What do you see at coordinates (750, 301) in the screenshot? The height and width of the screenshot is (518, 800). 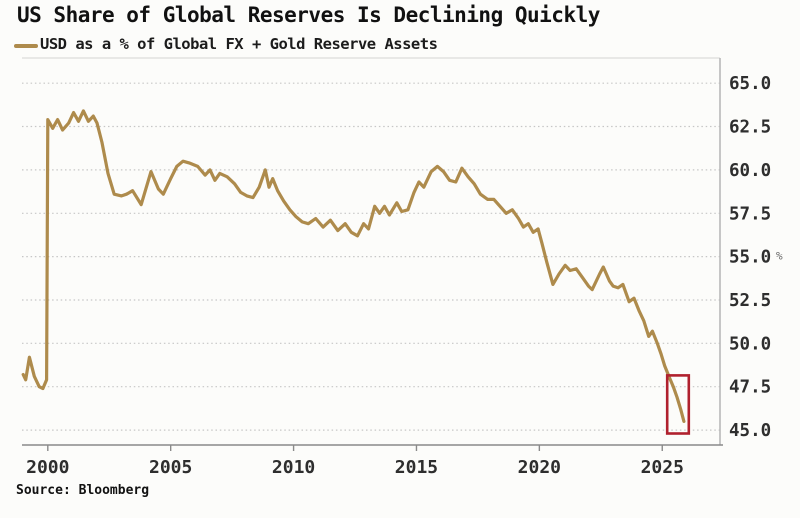 I see `y-tick-label: 52.5` at bounding box center [750, 301].